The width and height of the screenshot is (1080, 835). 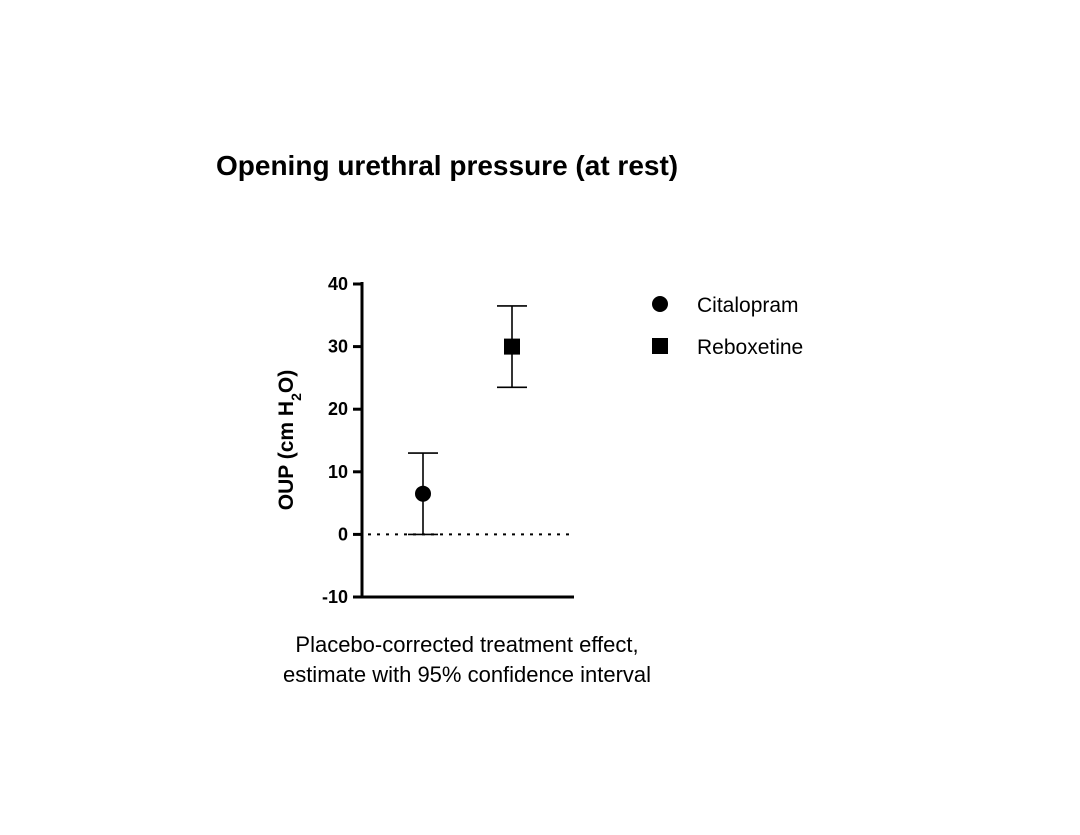 I want to click on citalopram-legend-label: Citalopram, so click(x=748, y=305).